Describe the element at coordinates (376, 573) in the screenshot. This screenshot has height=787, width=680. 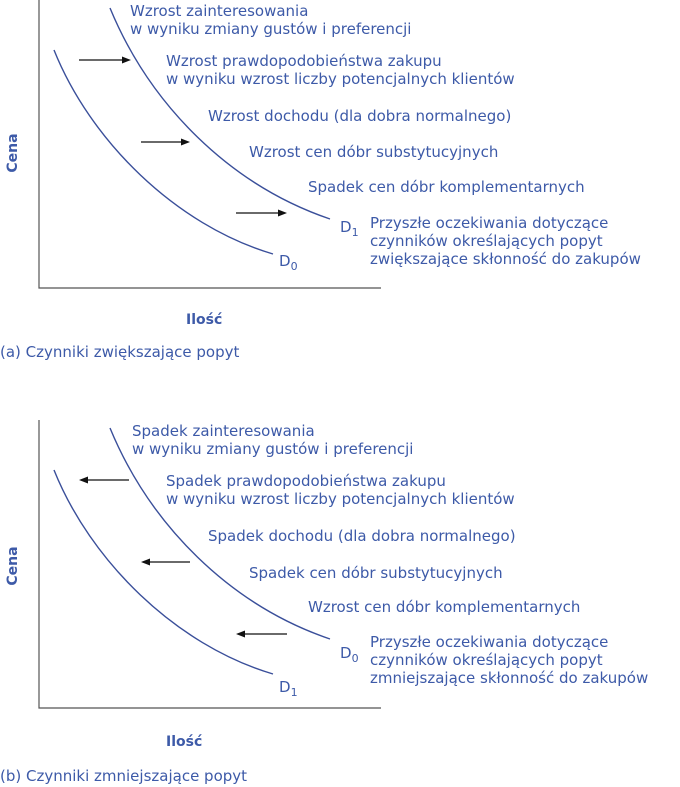
I see `factor-label: Spadek cen dóbr substytucyjnych` at that location.